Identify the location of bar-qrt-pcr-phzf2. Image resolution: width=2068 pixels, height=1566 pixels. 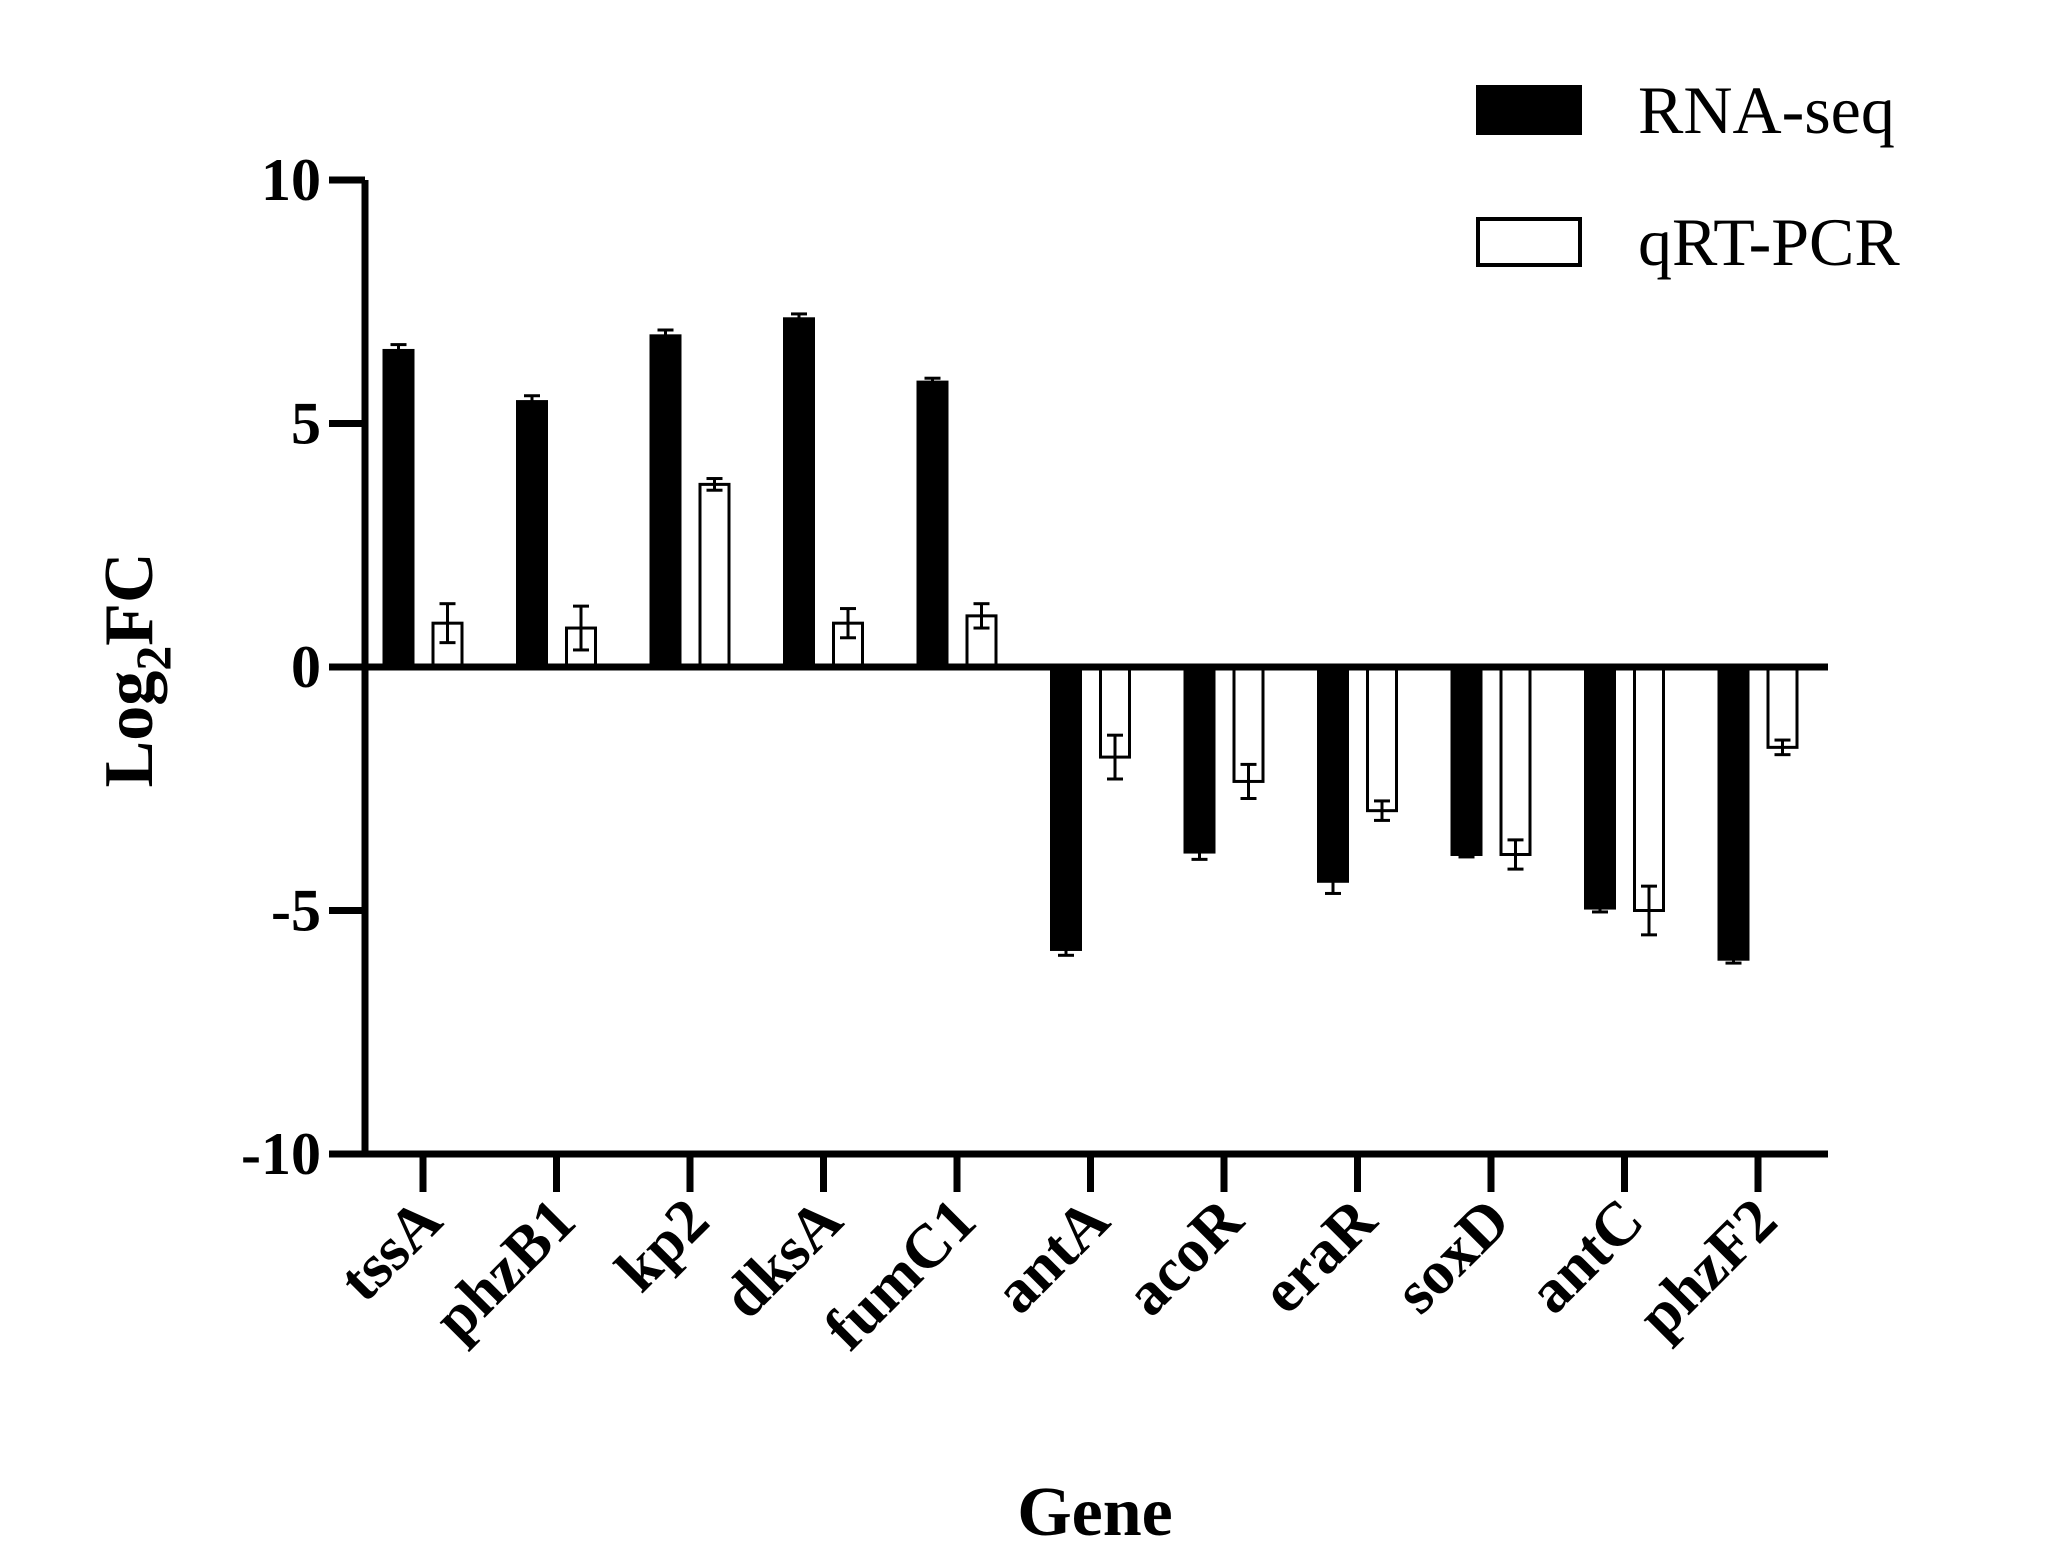
(1782, 707).